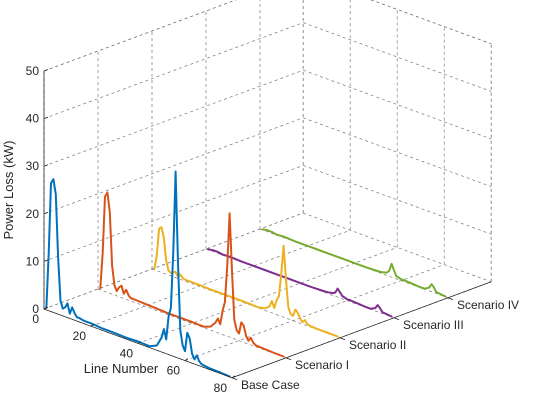  What do you see at coordinates (433, 325) in the screenshot?
I see `y-tick-label: Scenario III` at bounding box center [433, 325].